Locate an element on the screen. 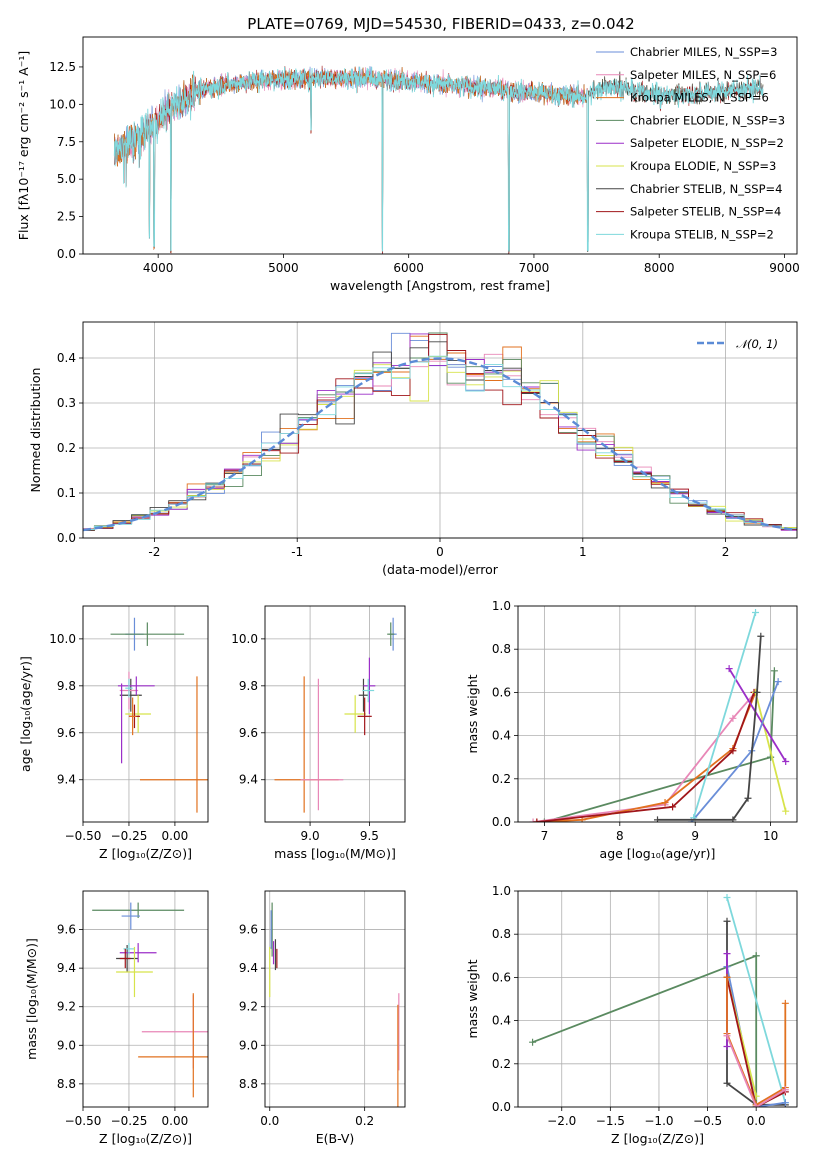  x-tick-label: -2 is located at coordinates (154, 552).